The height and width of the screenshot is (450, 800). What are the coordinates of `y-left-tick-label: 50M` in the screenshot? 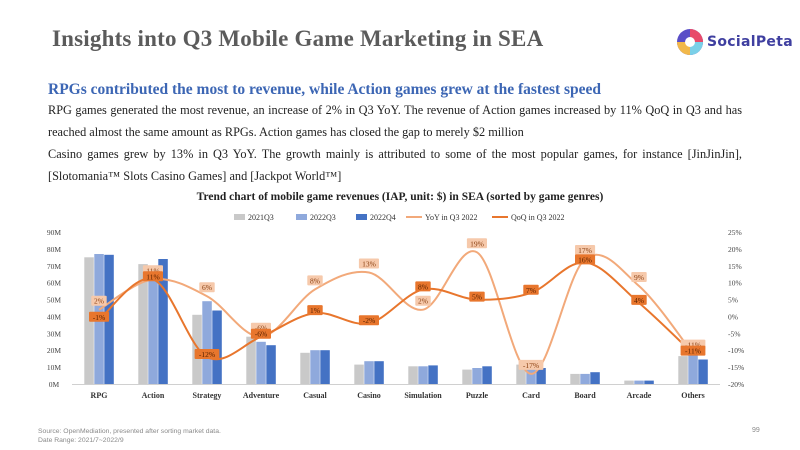 It's located at (54, 300).